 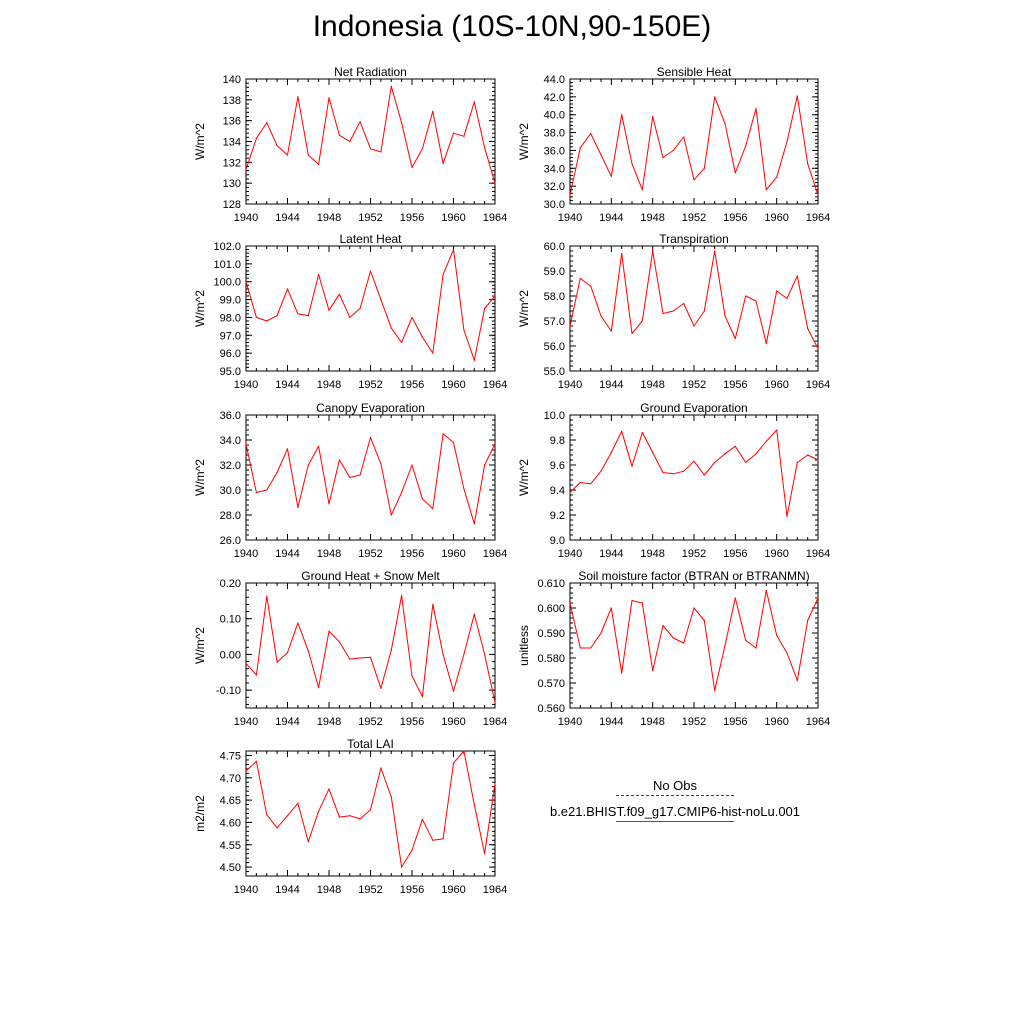 I want to click on x-tick-label: 1948, so click(x=329, y=890).